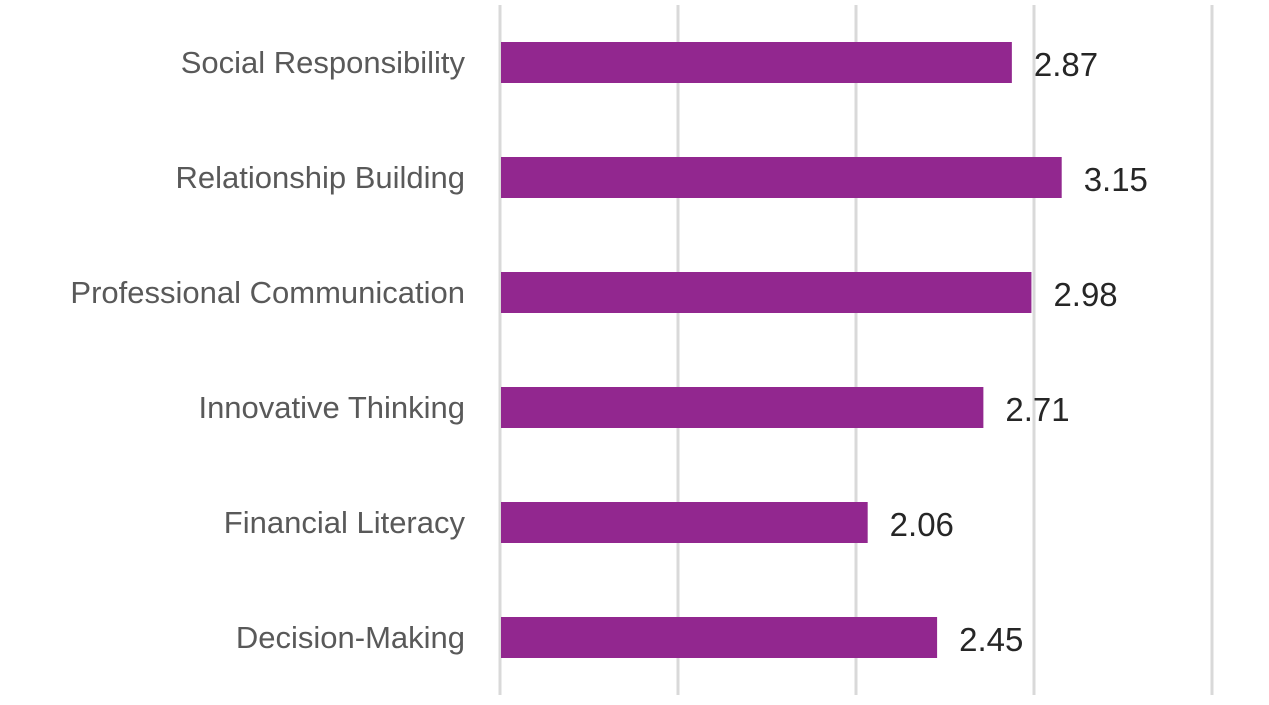 Image resolution: width=1269 pixels, height=705 pixels. I want to click on category-label: Decision-Making, so click(350, 637).